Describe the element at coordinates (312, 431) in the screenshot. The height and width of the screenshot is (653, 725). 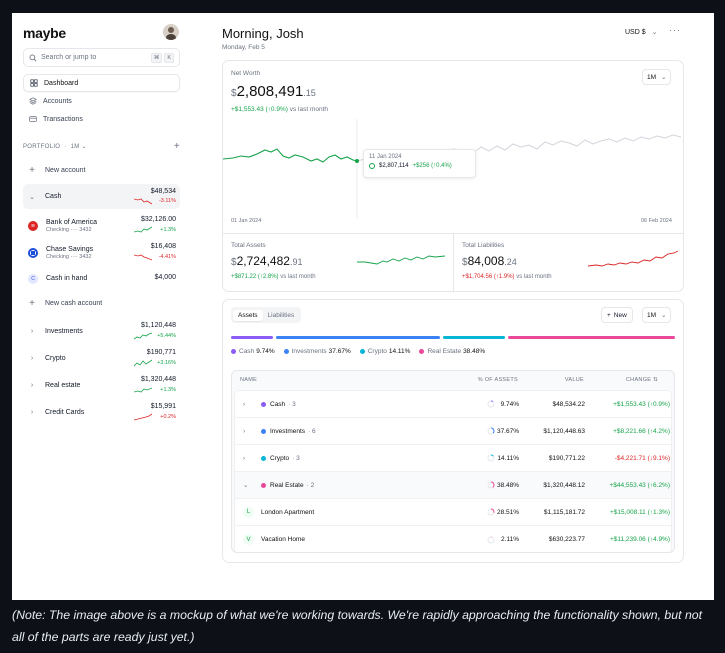
I see `row-count: · 6` at that location.